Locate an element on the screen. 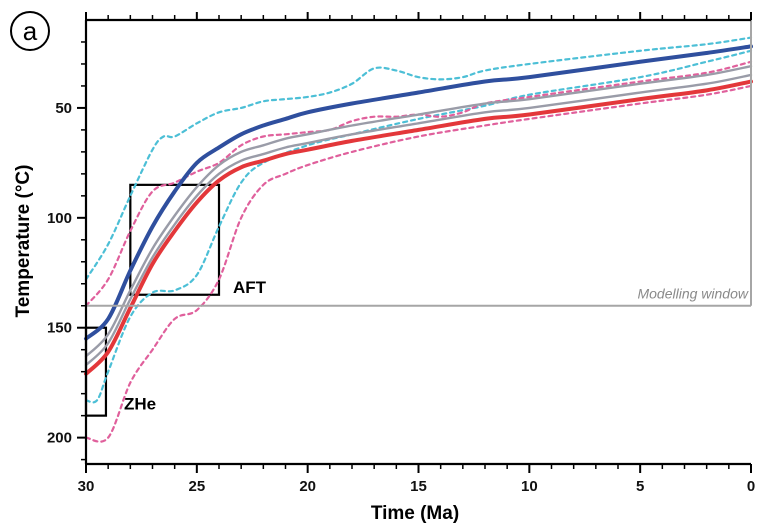 Image resolution: width=760 pixels, height=526 pixels. y-tick-label: 50 is located at coordinates (63, 108).